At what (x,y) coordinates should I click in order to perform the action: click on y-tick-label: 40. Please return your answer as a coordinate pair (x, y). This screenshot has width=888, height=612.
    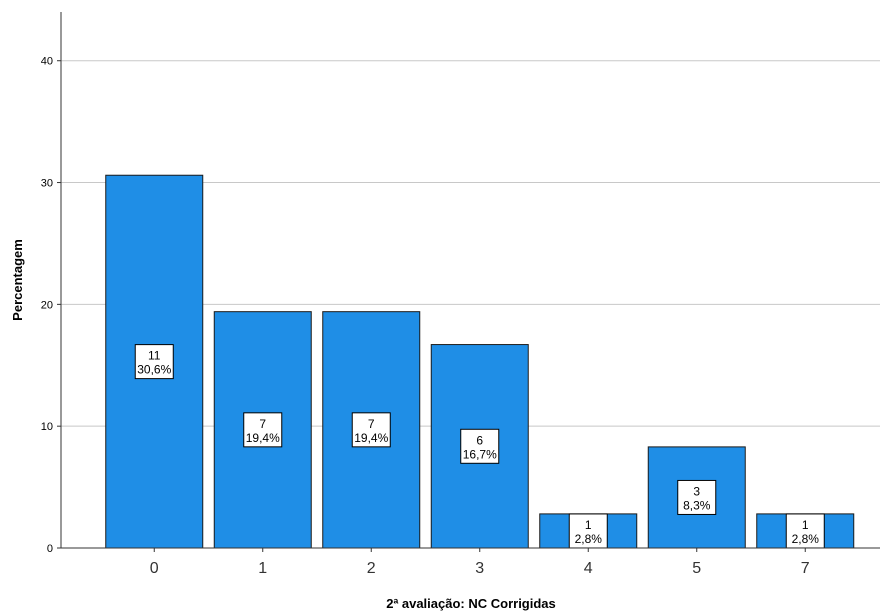
    Looking at the image, I should click on (47, 62).